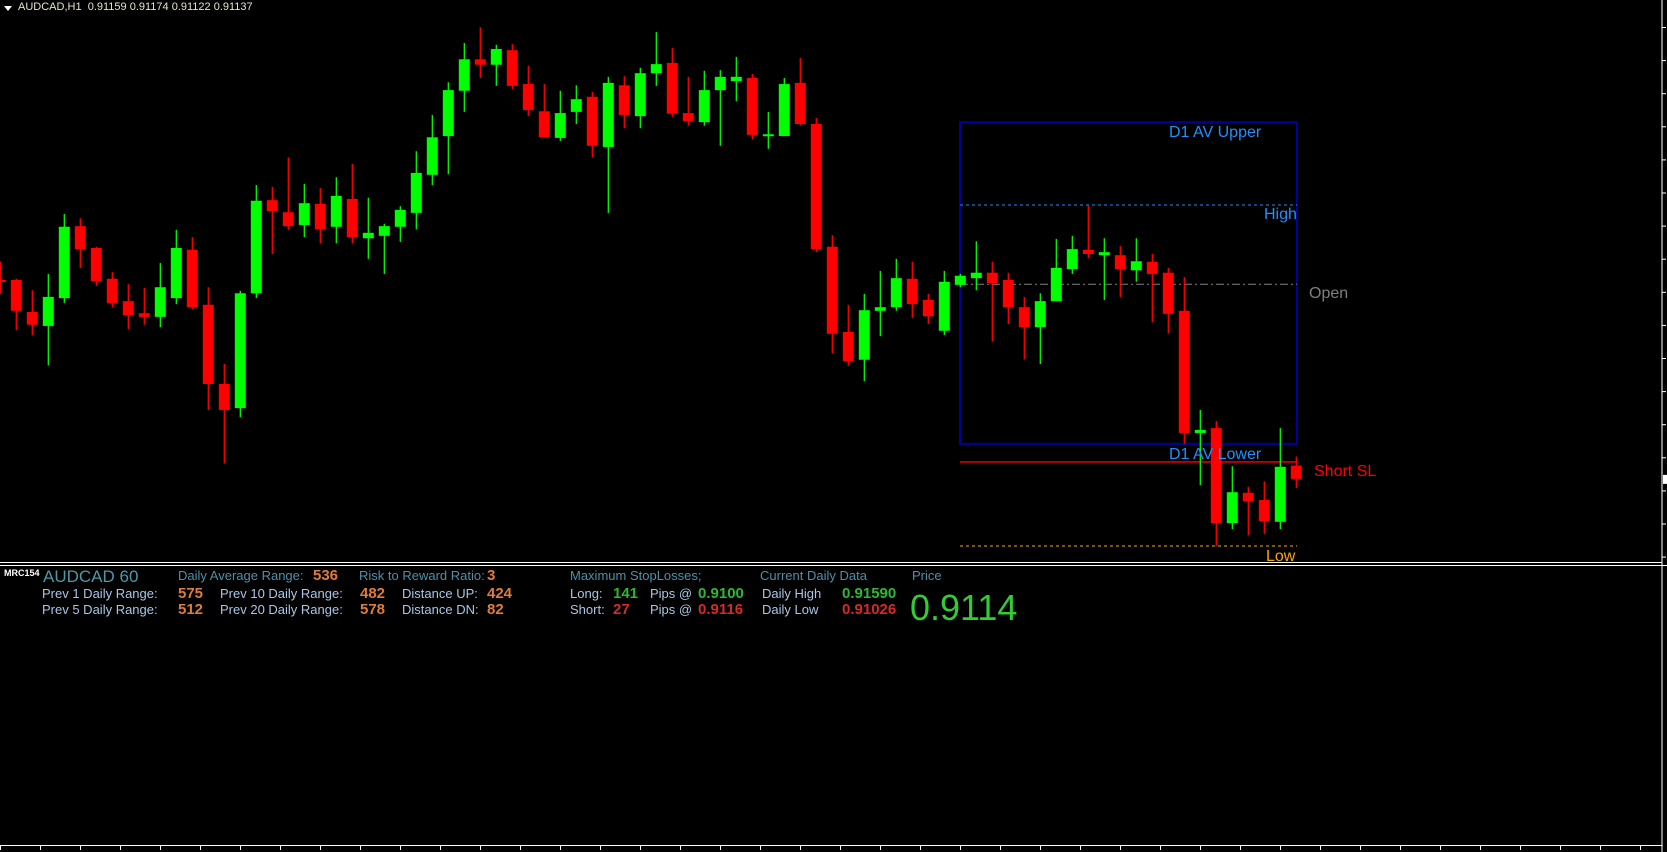 This screenshot has width=1667, height=852. Describe the element at coordinates (422, 575) in the screenshot. I see `rr-label: Risk to Reward Ratio:` at that location.